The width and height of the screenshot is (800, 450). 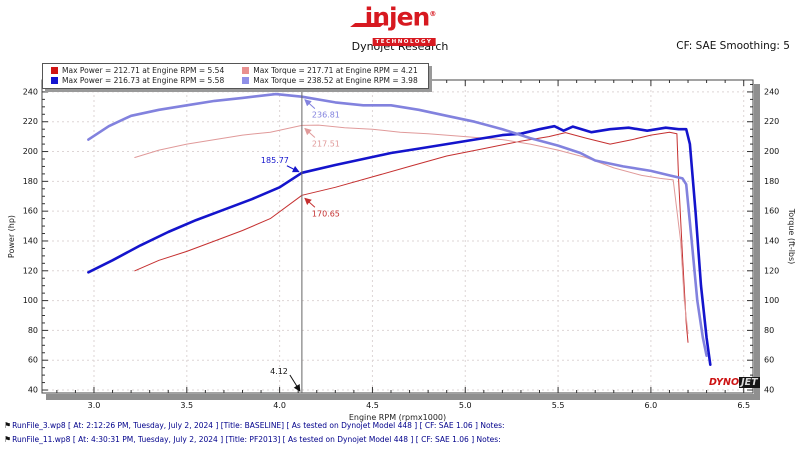 What do you see at coordinates (30, 270) in the screenshot?
I see `y-tick-label-left: 120` at bounding box center [30, 270].